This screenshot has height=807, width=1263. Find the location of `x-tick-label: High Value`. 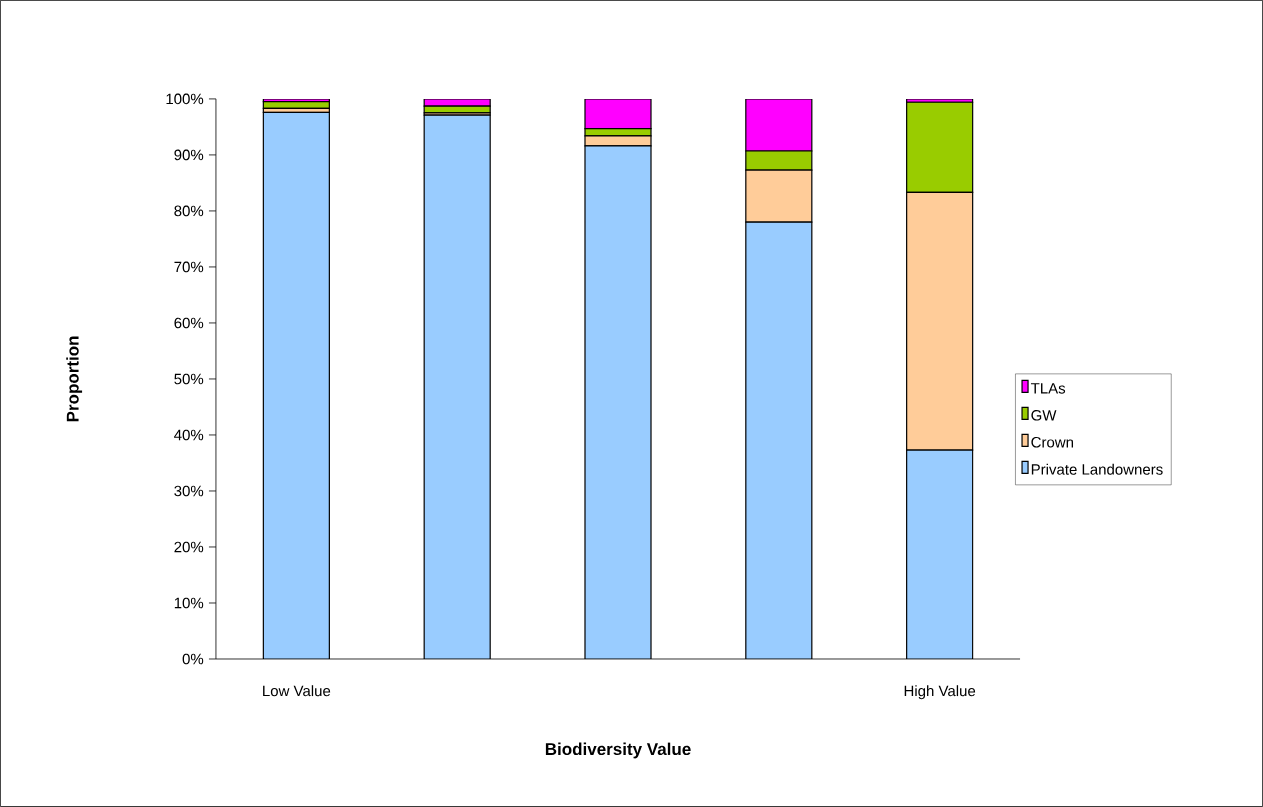

x-tick-label: High Value is located at coordinates (940, 692).